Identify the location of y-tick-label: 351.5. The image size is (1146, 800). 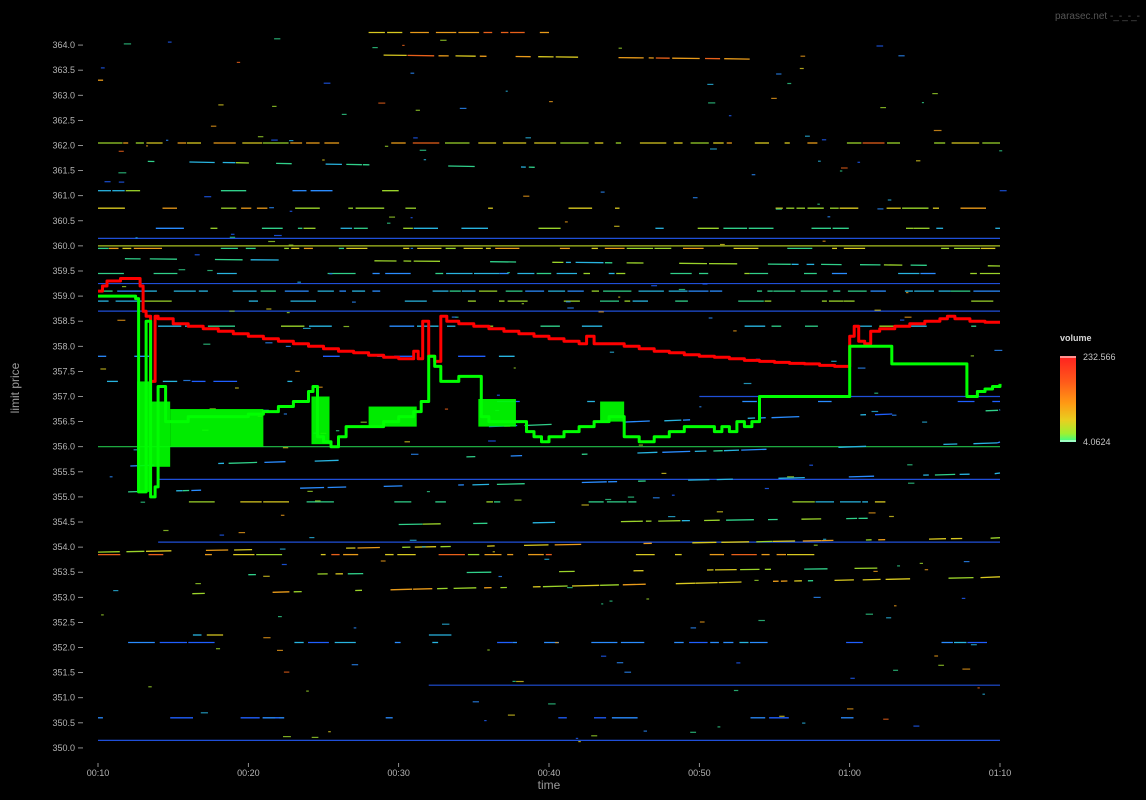
(63, 673).